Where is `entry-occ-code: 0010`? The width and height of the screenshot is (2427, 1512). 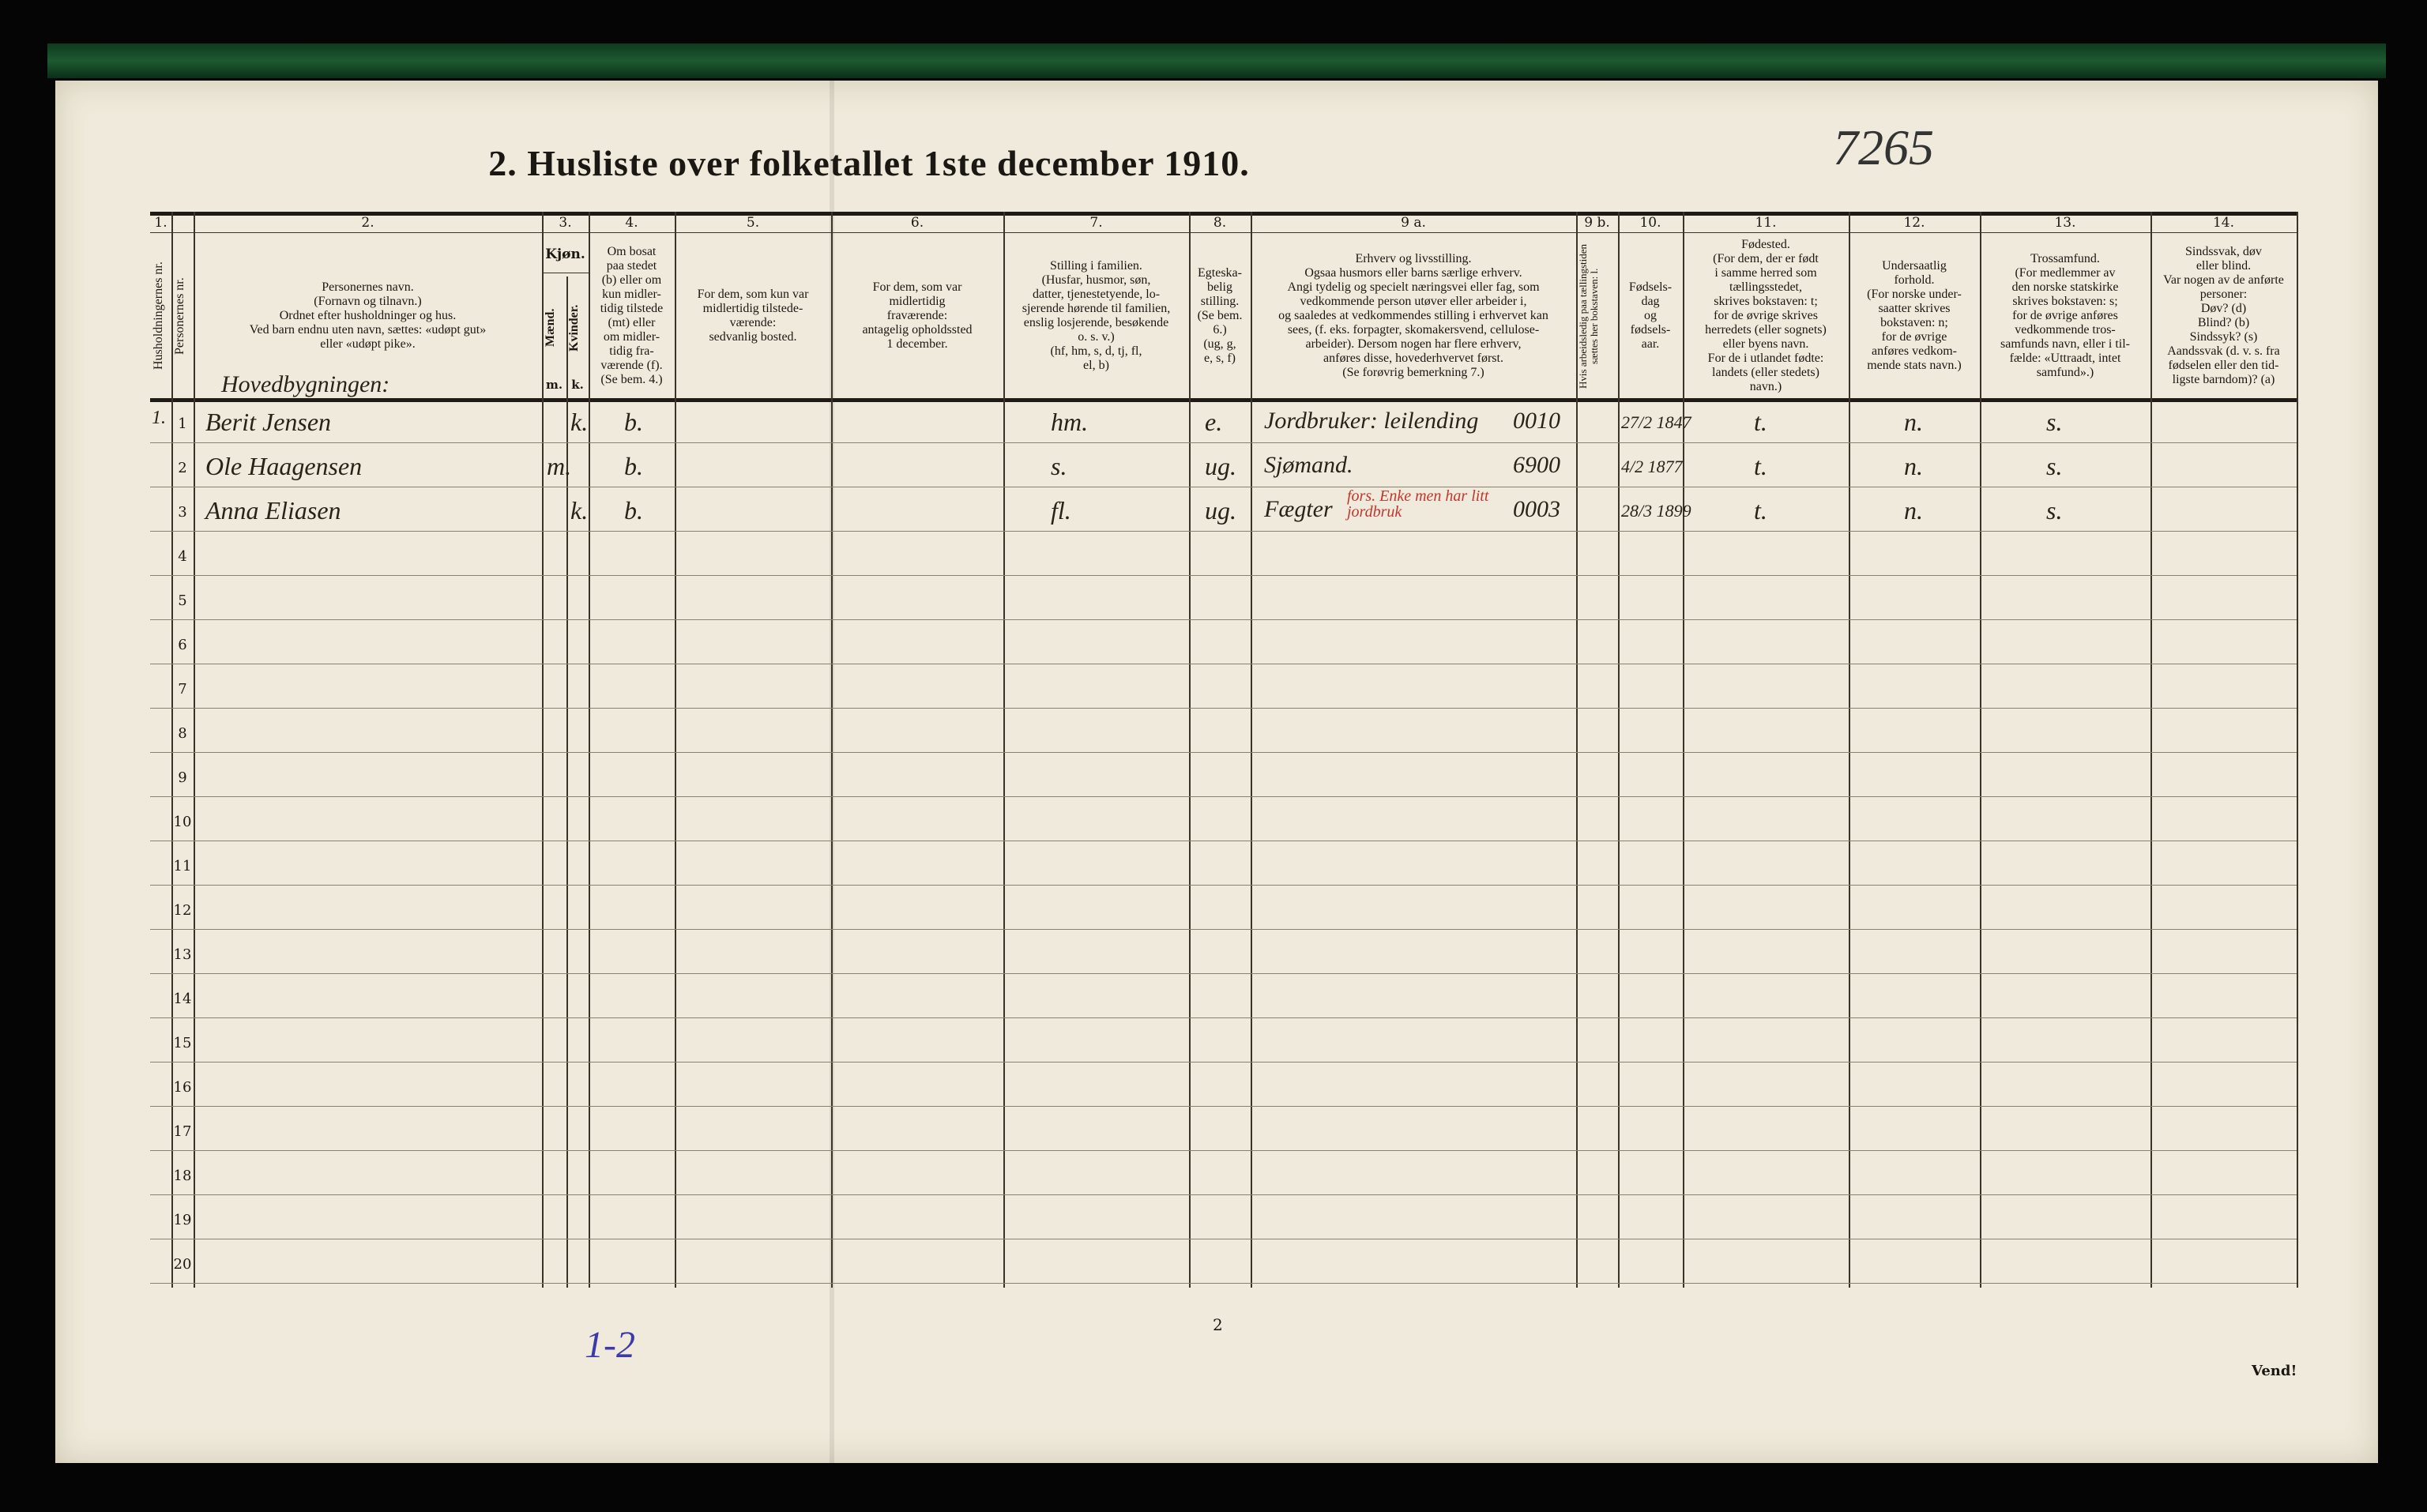
entry-occ-code: 0010 is located at coordinates (1536, 421).